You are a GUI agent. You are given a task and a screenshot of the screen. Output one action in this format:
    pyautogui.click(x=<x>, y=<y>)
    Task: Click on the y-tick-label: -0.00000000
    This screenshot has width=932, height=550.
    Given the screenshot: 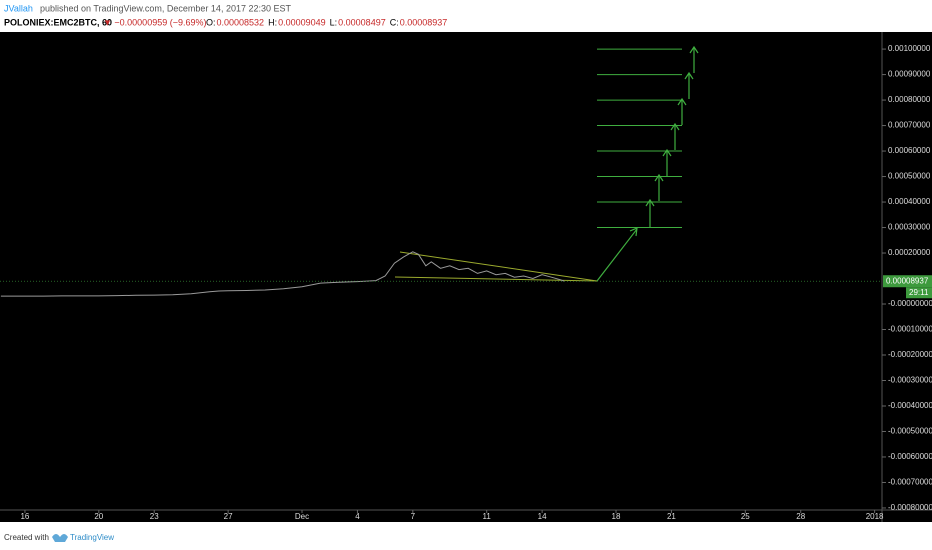 What is the action you would take?
    pyautogui.click(x=910, y=303)
    